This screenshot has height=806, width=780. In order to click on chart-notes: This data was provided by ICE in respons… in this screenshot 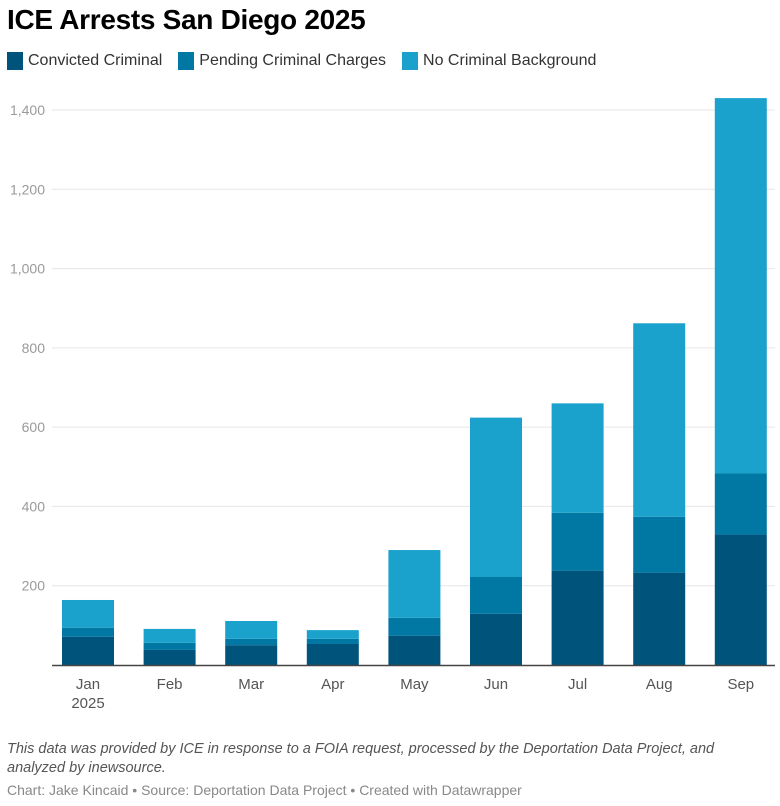, I will do `click(361, 758)`.